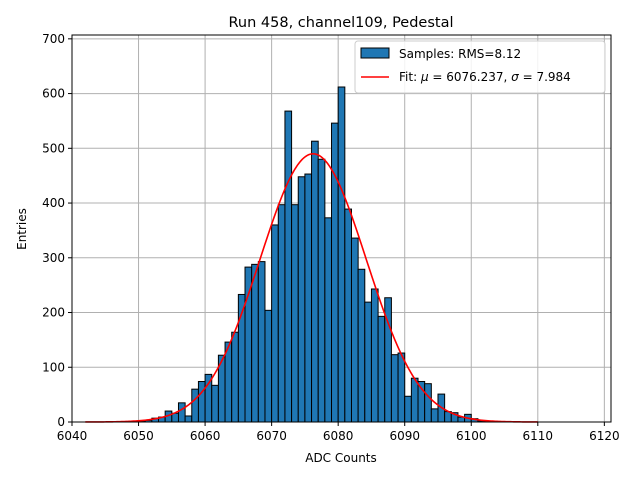 The image size is (640, 484). I want to click on x-tick-label: 6050, so click(138, 436).